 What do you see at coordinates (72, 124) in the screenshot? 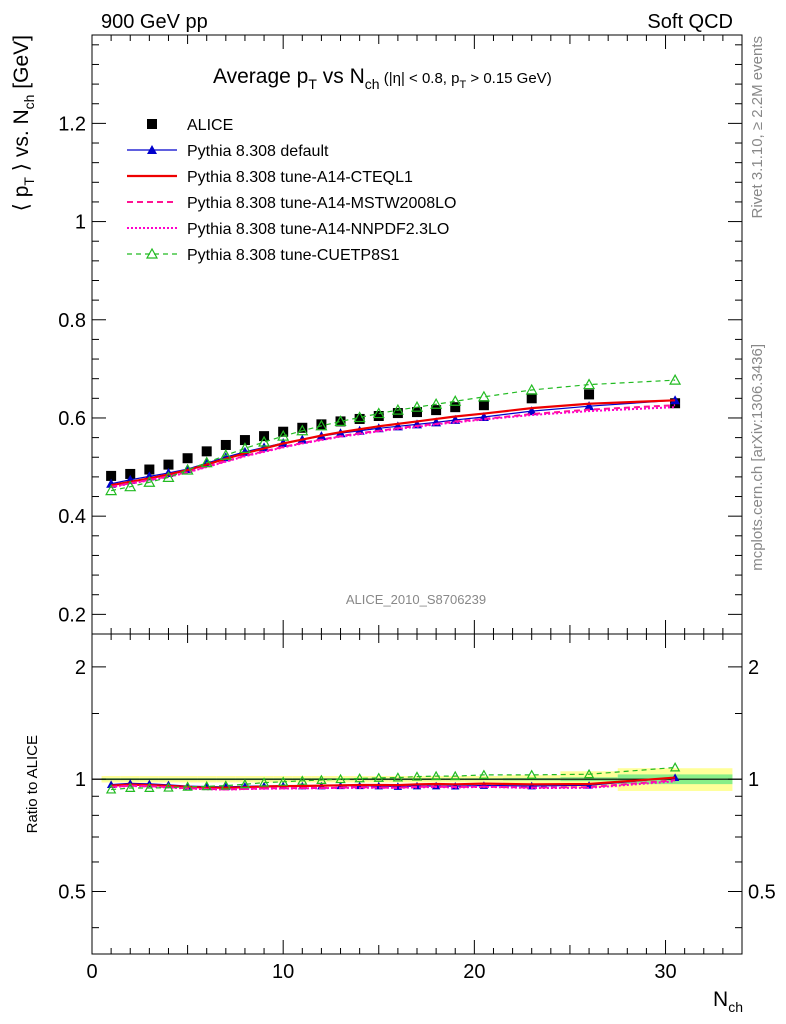
I see `main-y-tick-label: 1.2` at bounding box center [72, 124].